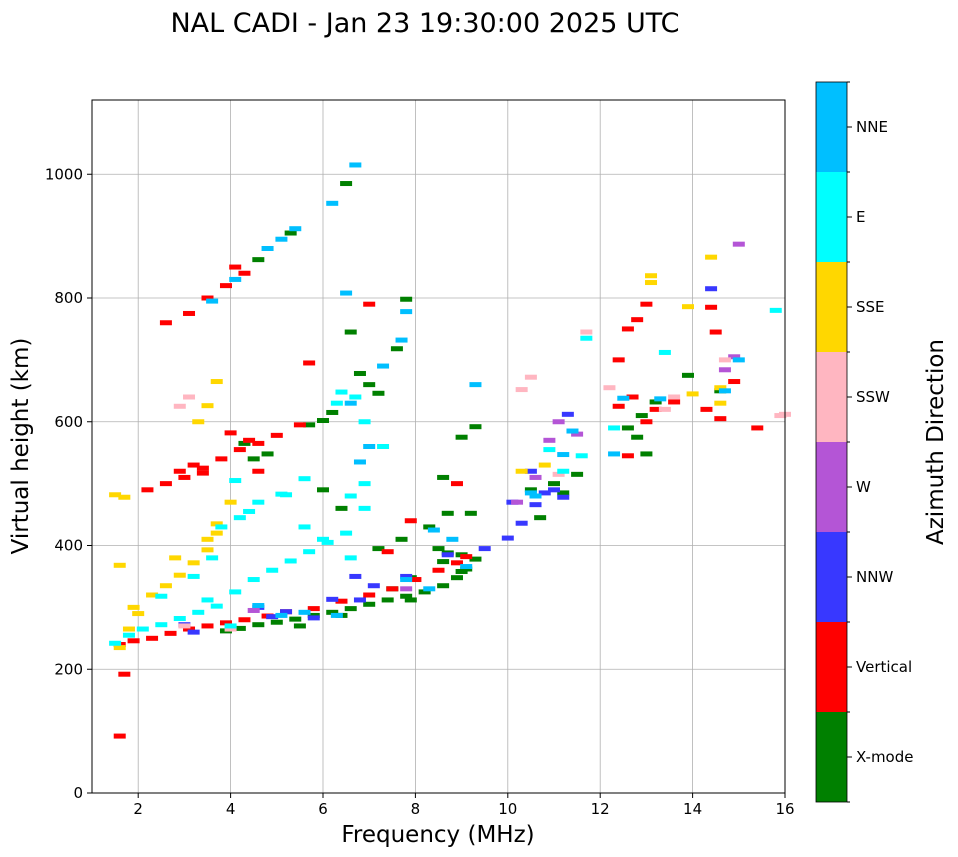 The image size is (958, 857). I want to click on y-tick-label: 800, so click(68, 298).